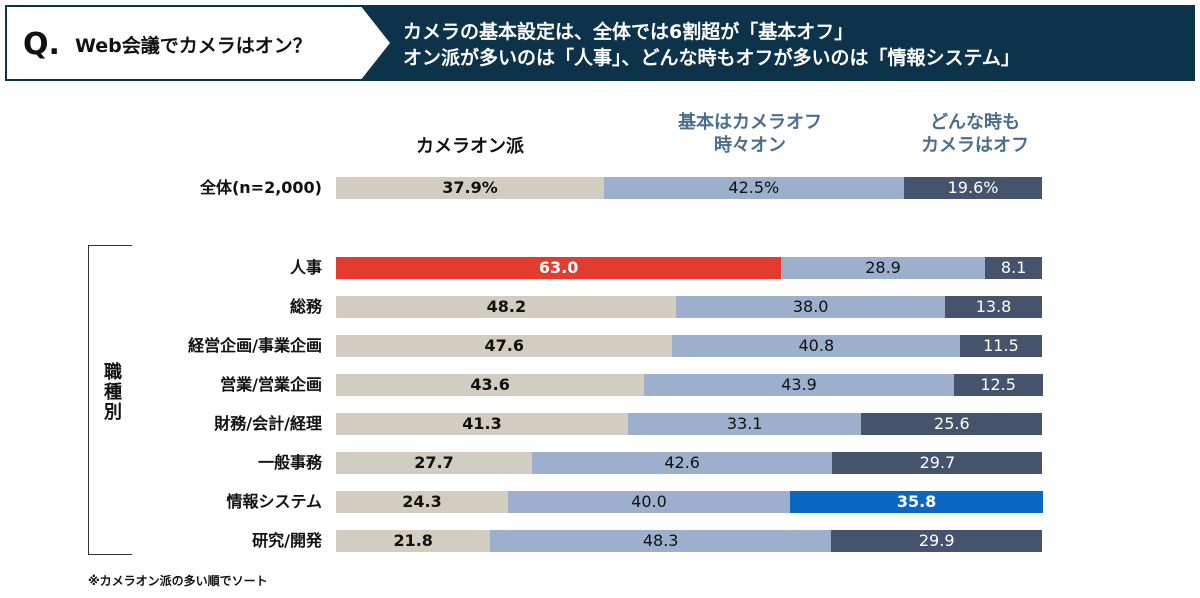 The height and width of the screenshot is (598, 1200). Describe the element at coordinates (178, 581) in the screenshot. I see `footnote: ※カメラオン派の多い順でソート` at that location.